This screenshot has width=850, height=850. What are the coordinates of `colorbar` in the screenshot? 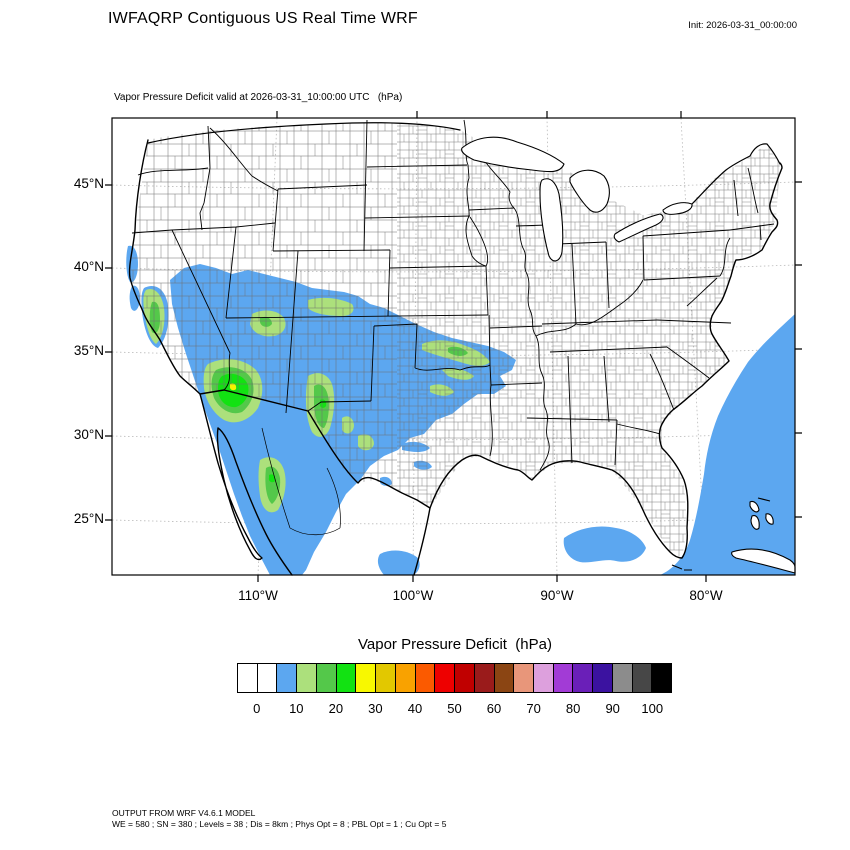 It's located at (454, 678).